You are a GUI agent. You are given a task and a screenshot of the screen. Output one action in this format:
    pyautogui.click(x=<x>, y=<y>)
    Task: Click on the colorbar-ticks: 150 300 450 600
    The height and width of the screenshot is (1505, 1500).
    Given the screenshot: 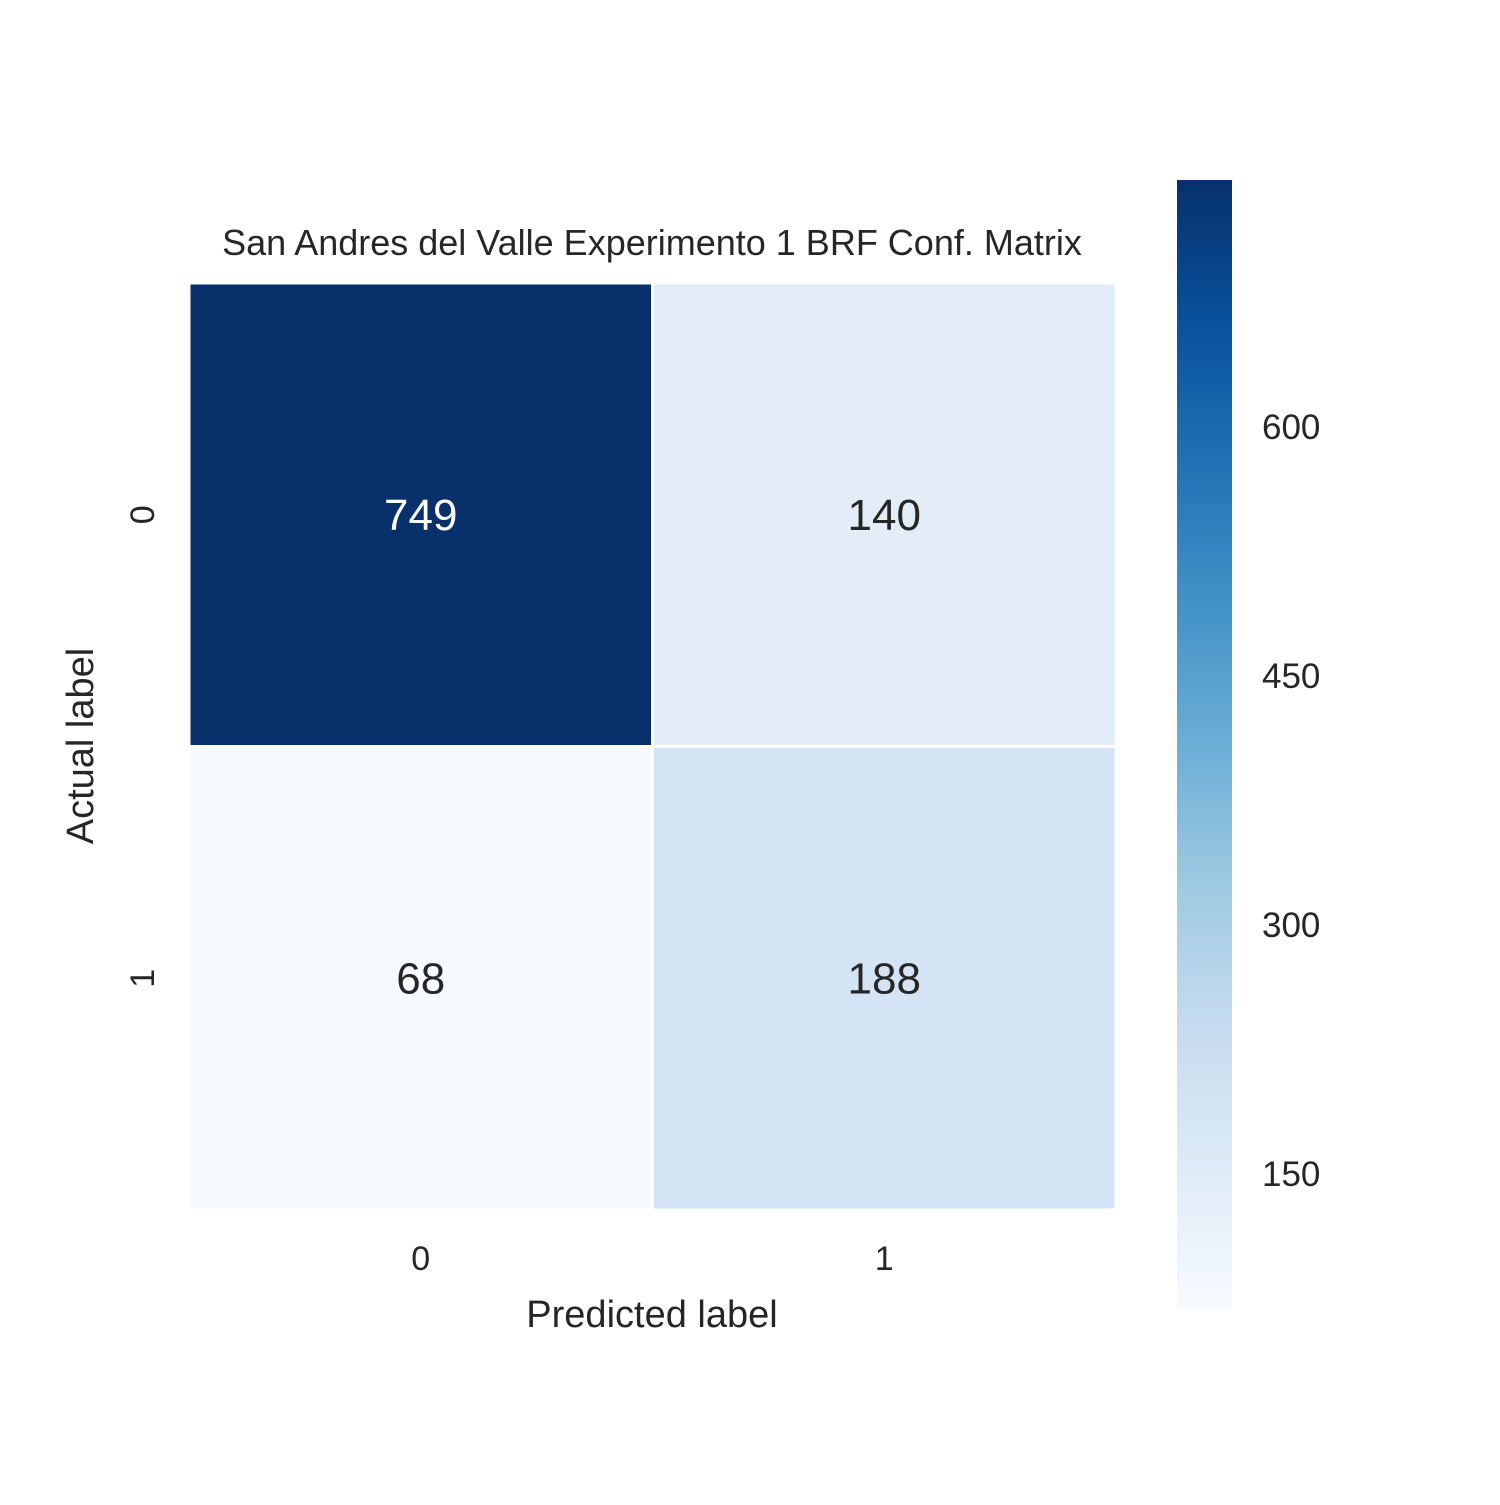 What is the action you would take?
    pyautogui.click(x=1291, y=801)
    